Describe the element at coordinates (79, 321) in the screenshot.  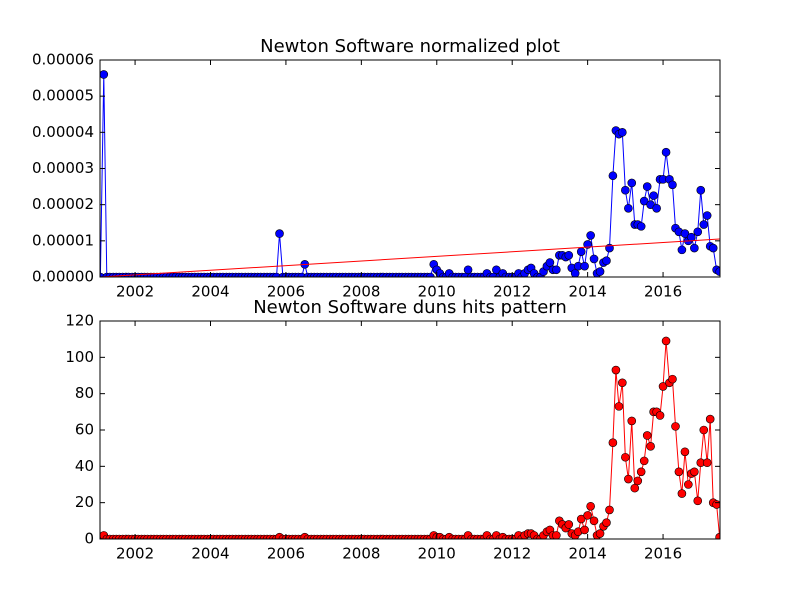
I see `y-tick-label: 120` at that location.